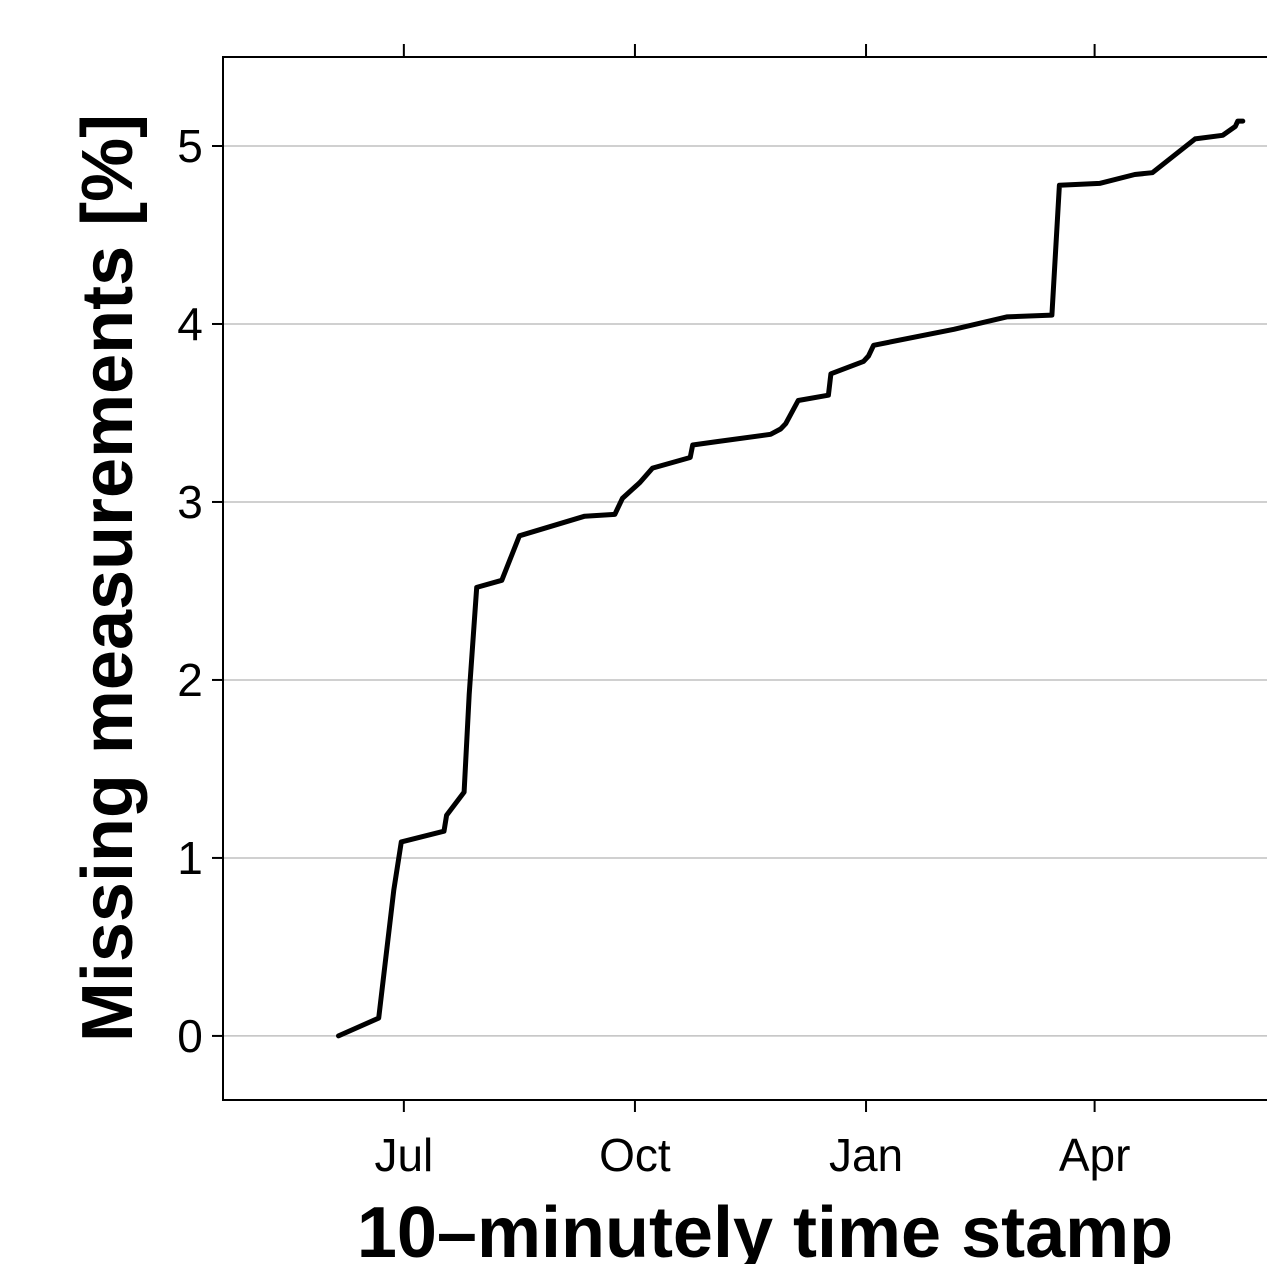 The width and height of the screenshot is (1267, 1264). What do you see at coordinates (190, 858) in the screenshot?
I see `y-tick-label: 1` at bounding box center [190, 858].